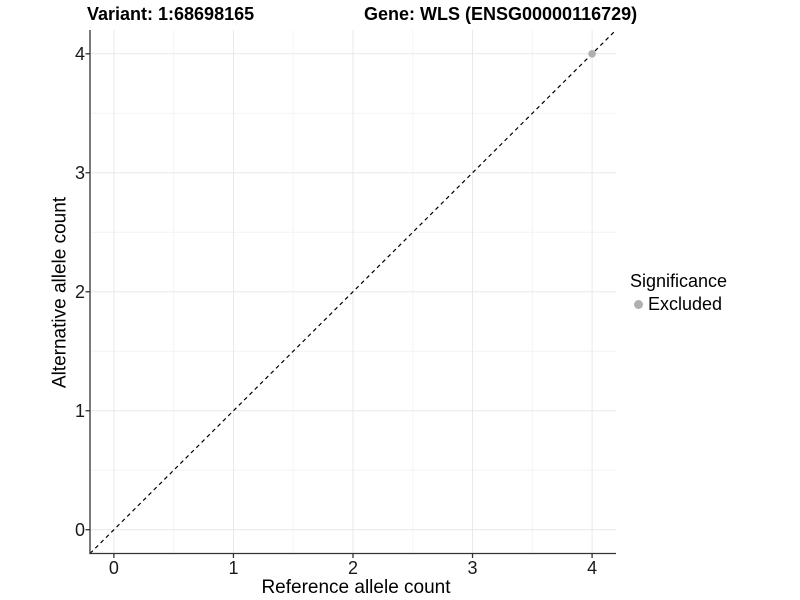 The width and height of the screenshot is (800, 600). I want to click on plot-title-gene: Gene: WLS (ENSG00000116729), so click(501, 14).